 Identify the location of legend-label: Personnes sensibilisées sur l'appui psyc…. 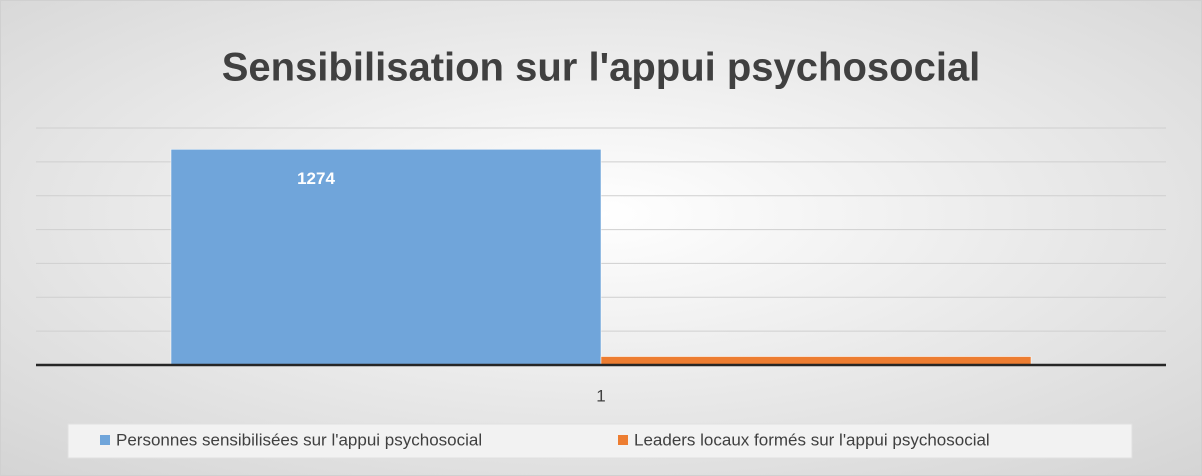
(299, 439).